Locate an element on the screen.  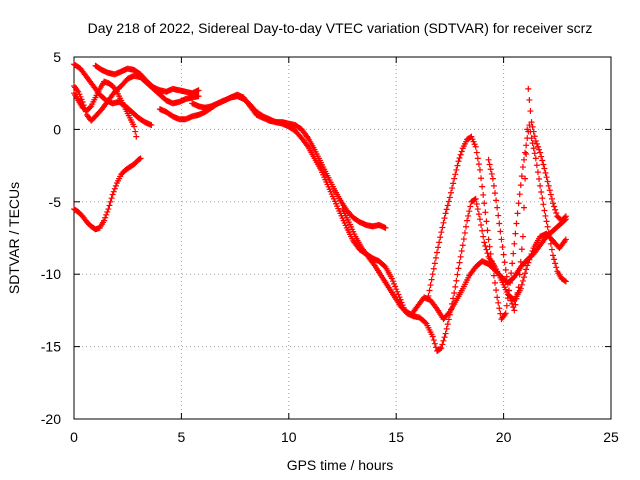
series-sat-h is located at coordinates (454, 274).